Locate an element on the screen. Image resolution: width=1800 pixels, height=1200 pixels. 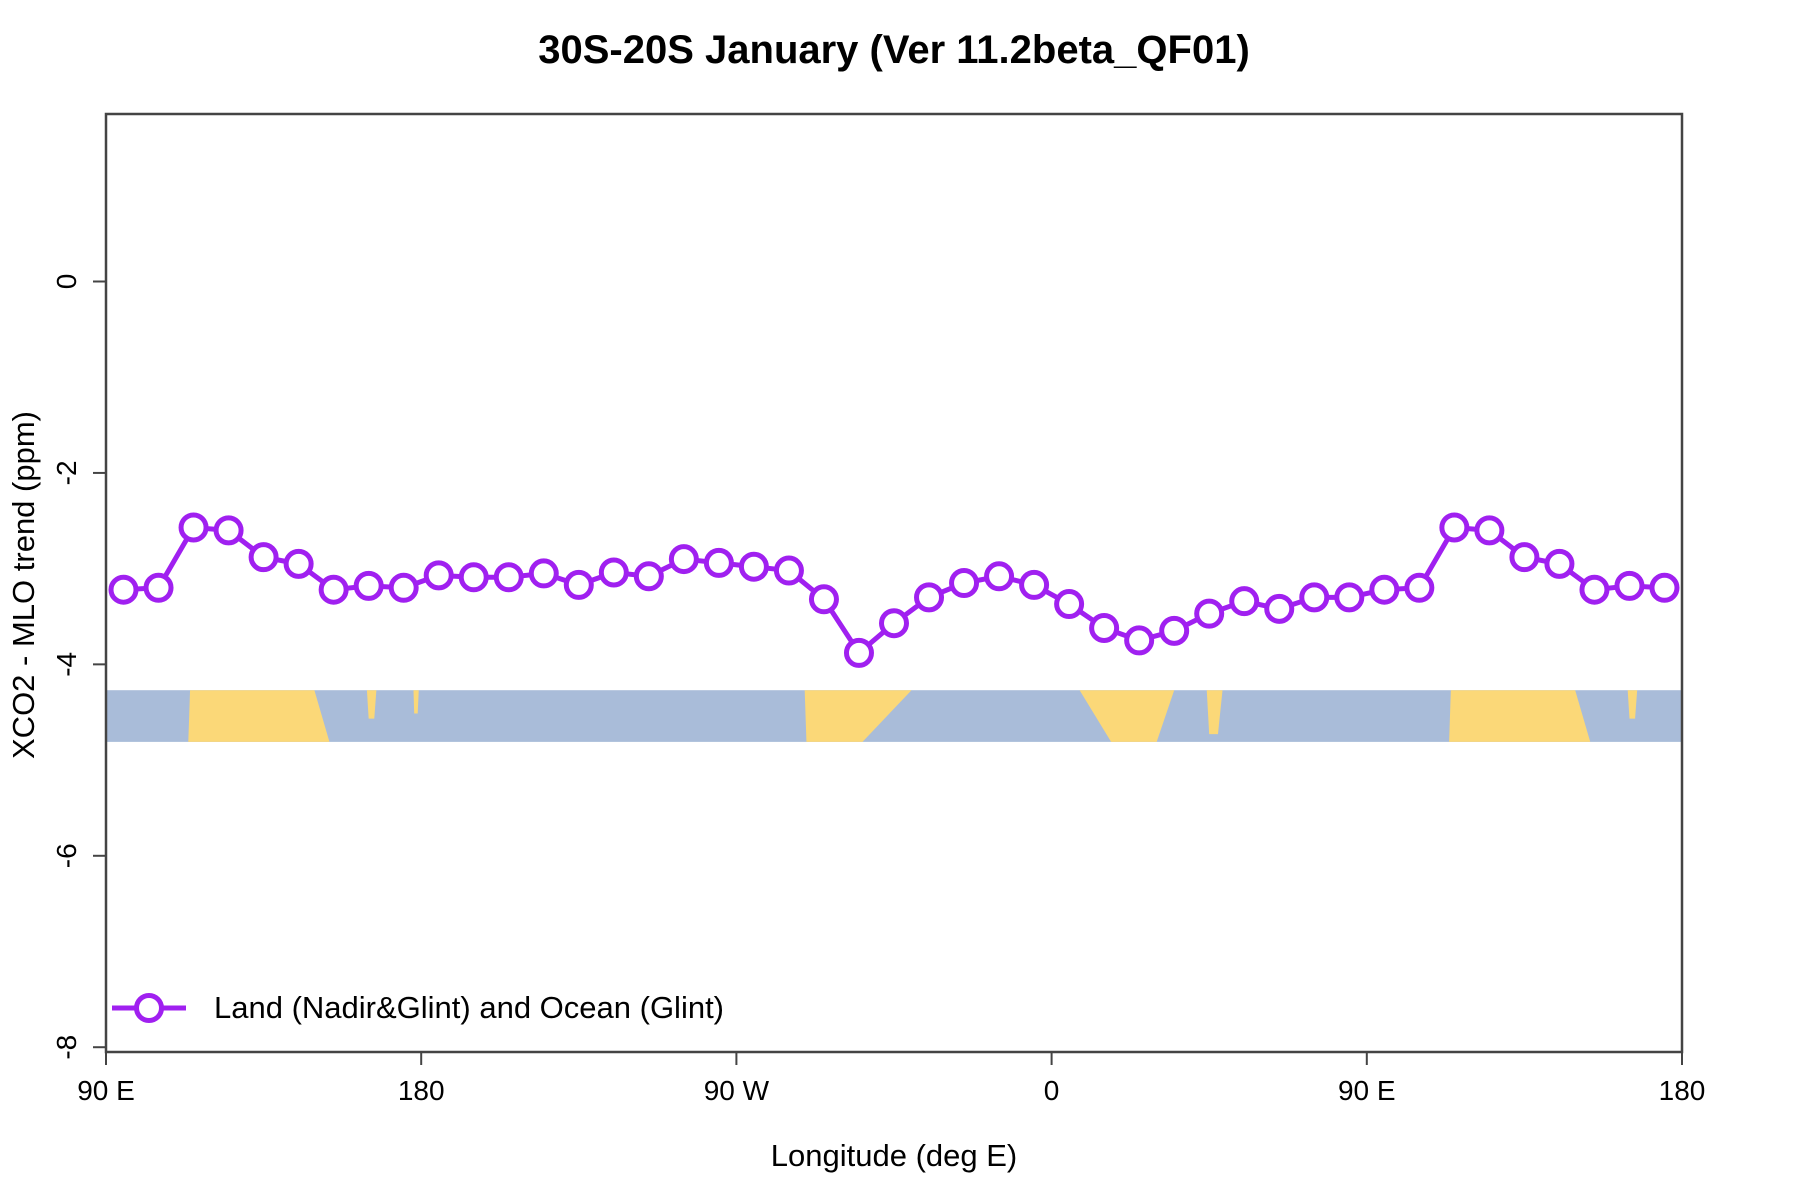
chart-title: 30S-20S January (Ver 11.2beta_QF01) is located at coordinates (894, 50).